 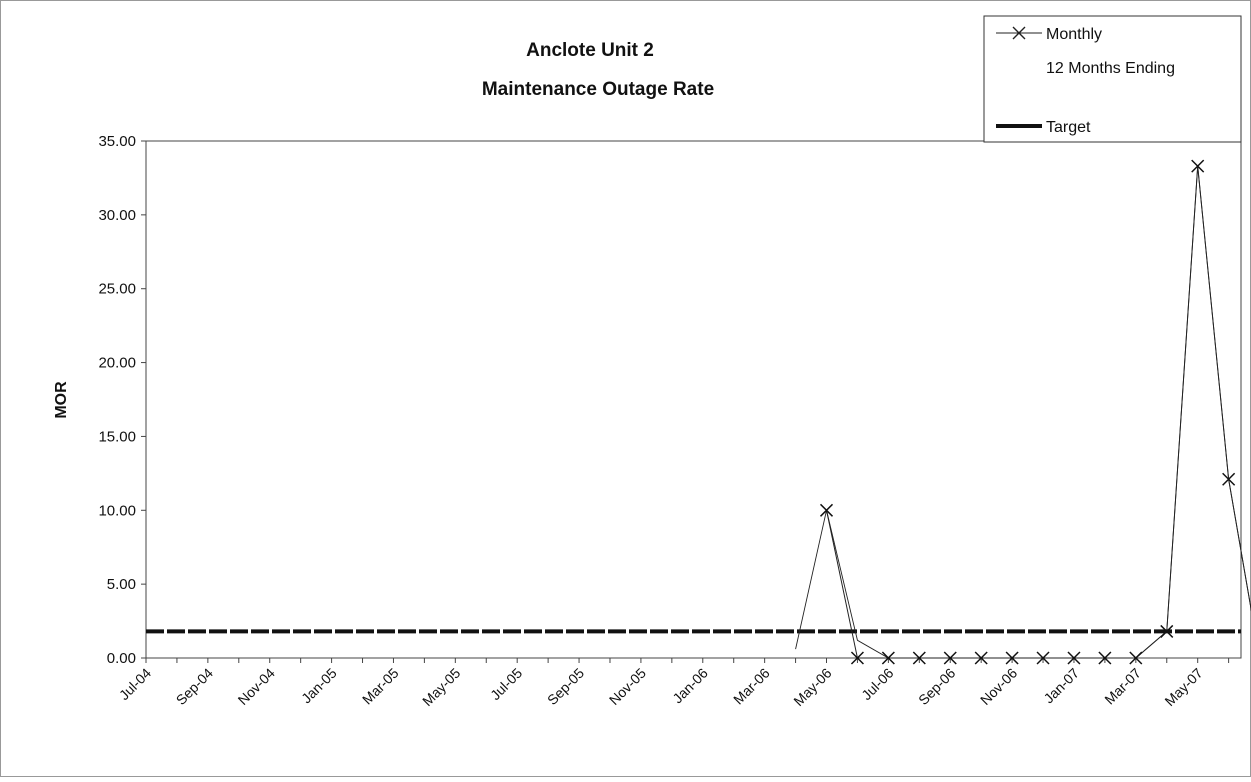 I want to click on legend-target-label: Target, so click(x=1068, y=127).